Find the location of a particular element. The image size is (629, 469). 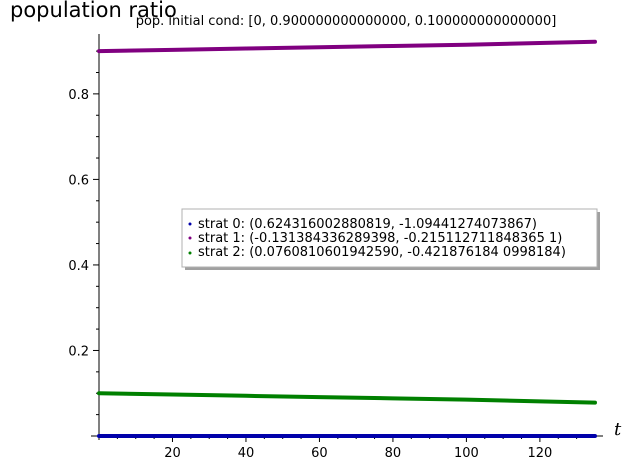

y-axis-label: population ratio is located at coordinates (93, 11).